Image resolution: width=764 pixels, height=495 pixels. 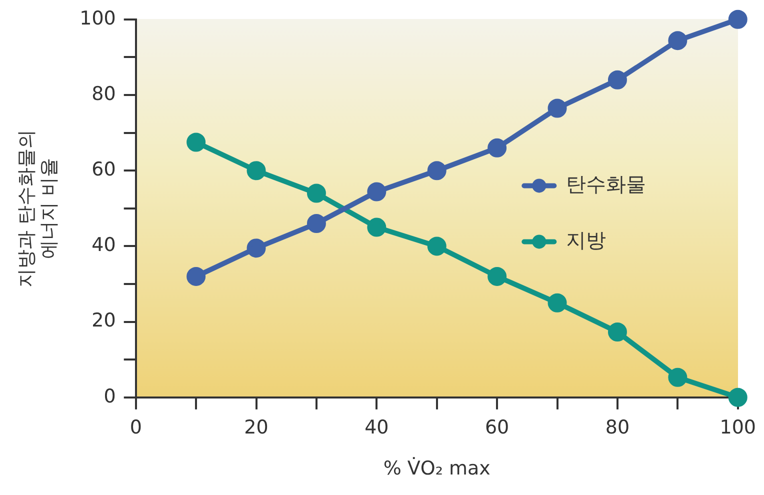 What do you see at coordinates (37, 208) in the screenshot?
I see `y-axis-title: 지방과 탄수화물의 에너지 비율` at bounding box center [37, 208].